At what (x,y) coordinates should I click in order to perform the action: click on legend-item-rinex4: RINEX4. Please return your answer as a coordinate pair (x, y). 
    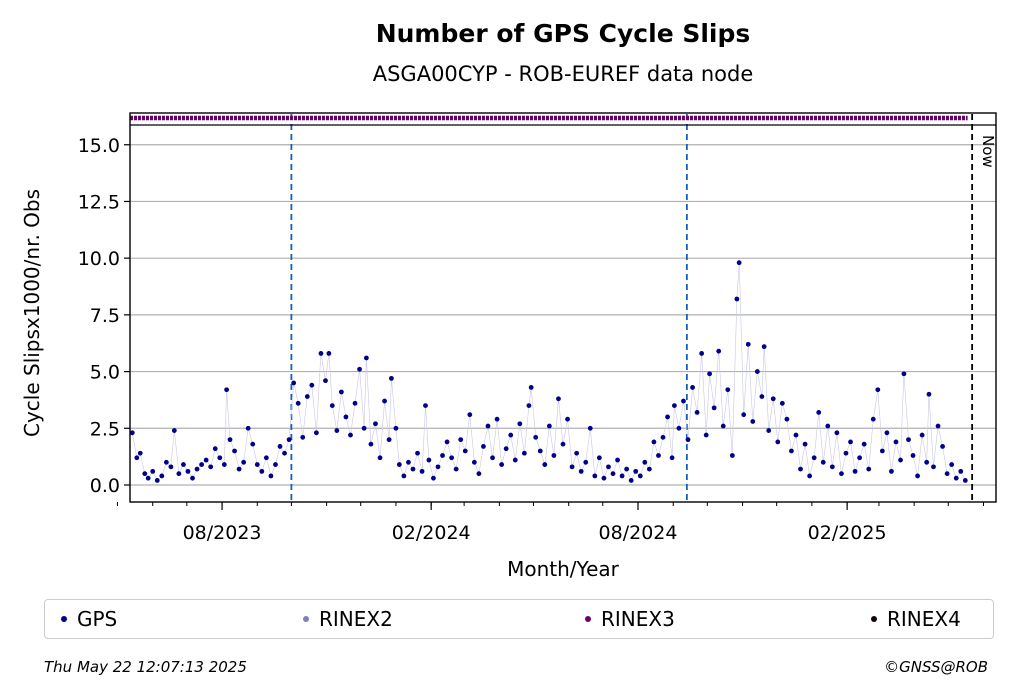
    Looking at the image, I should click on (916, 619).